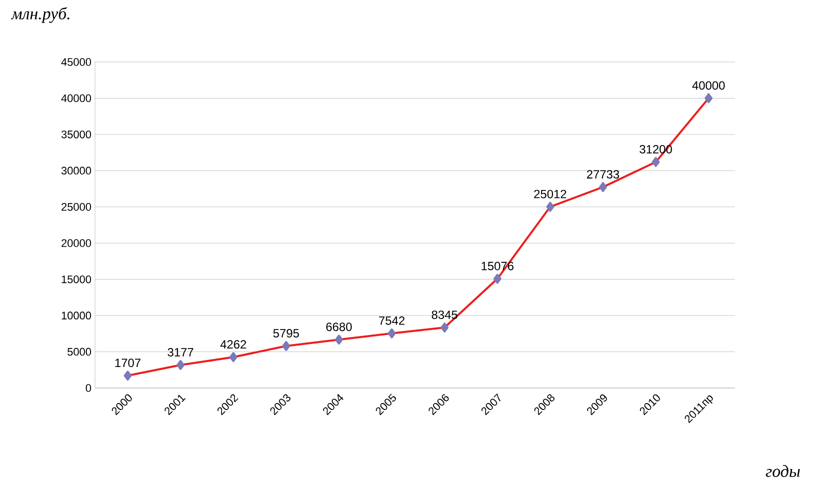 The height and width of the screenshot is (493, 823). I want to click on data-label: 4262, so click(233, 344).